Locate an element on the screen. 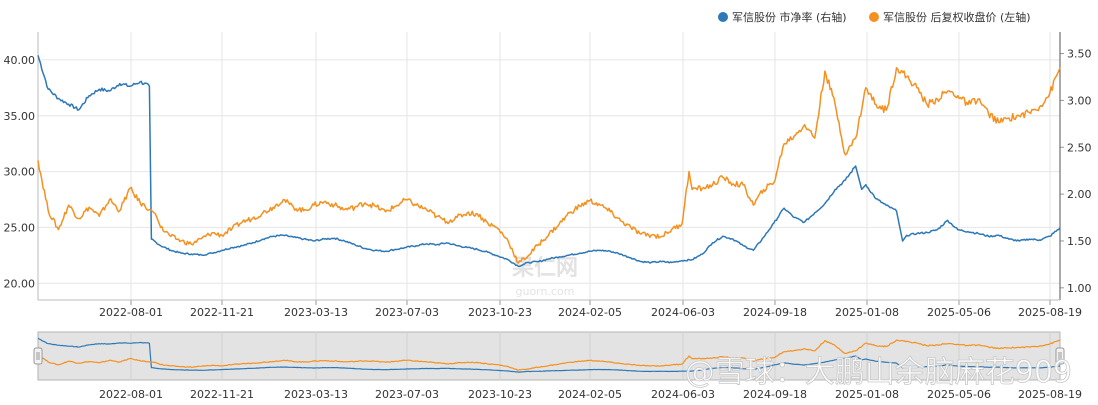 The width and height of the screenshot is (1098, 405). left-tick-label: 20.00 is located at coordinates (20, 283).